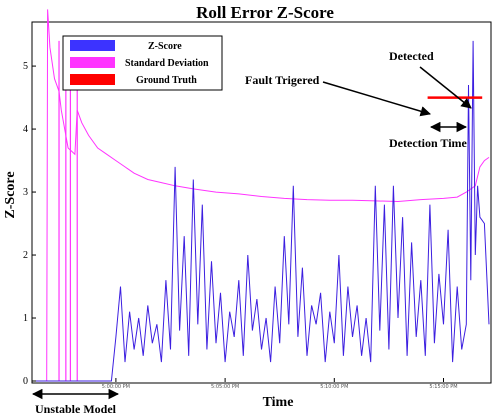  Describe the element at coordinates (25, 192) in the screenshot. I see `y-tick-label: 3` at that location.